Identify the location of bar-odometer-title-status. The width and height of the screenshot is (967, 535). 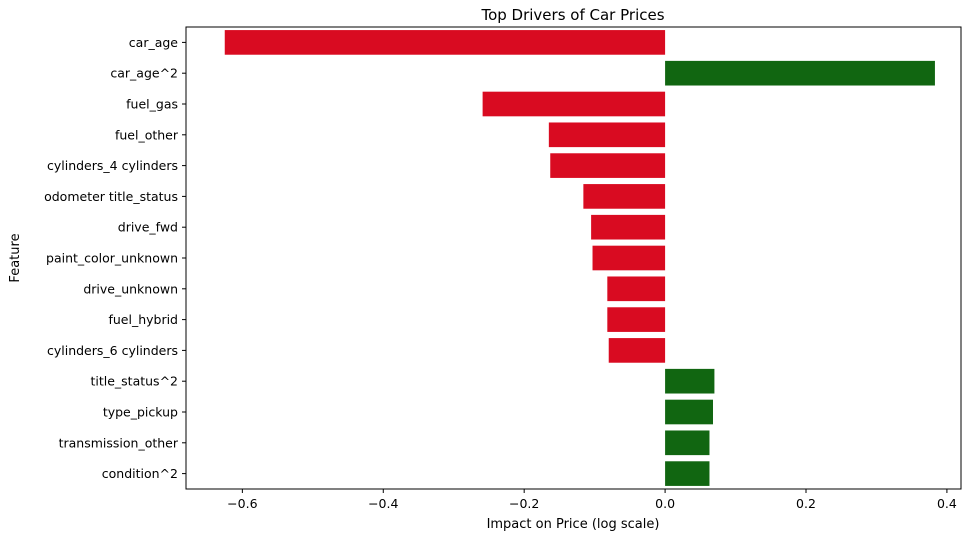
(624, 196).